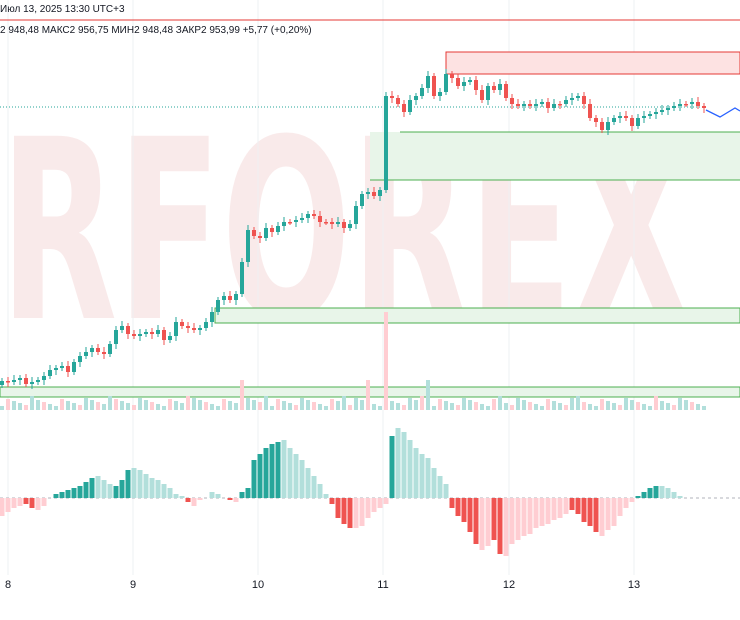 This screenshot has width=740, height=620. What do you see at coordinates (592, 63) in the screenshot?
I see `resistance-zone` at bounding box center [592, 63].